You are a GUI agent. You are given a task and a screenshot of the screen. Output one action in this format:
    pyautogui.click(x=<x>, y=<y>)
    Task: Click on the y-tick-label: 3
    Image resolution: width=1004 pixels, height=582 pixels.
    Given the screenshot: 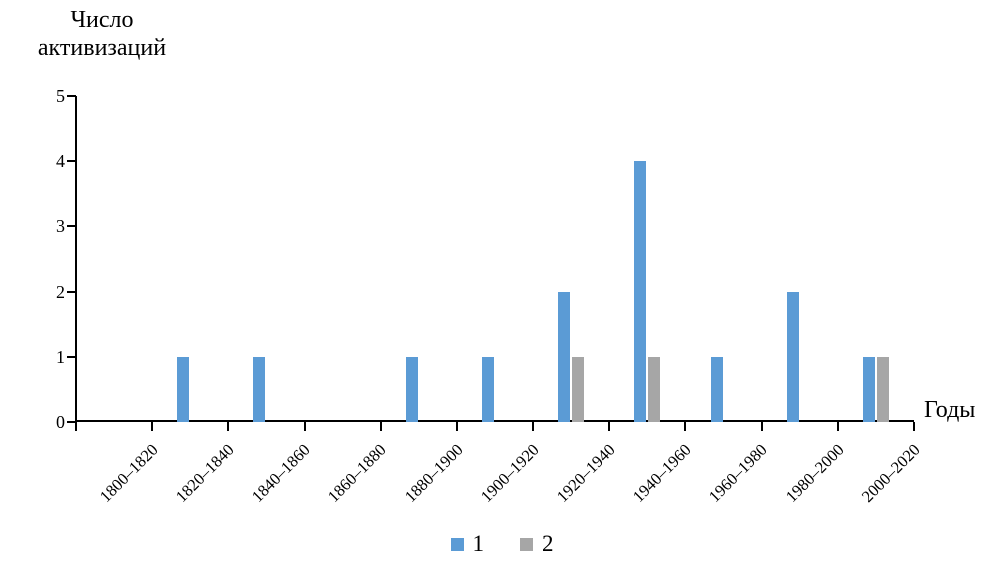 What is the action you would take?
    pyautogui.click(x=60, y=226)
    